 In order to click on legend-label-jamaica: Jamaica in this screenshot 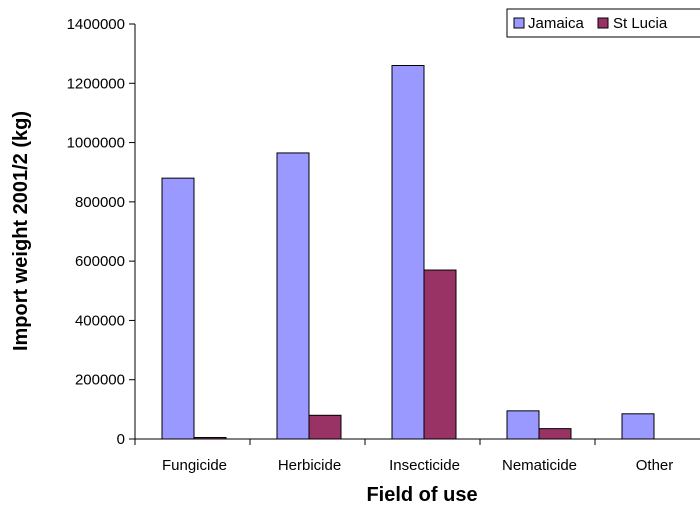, I will do `click(556, 23)`.